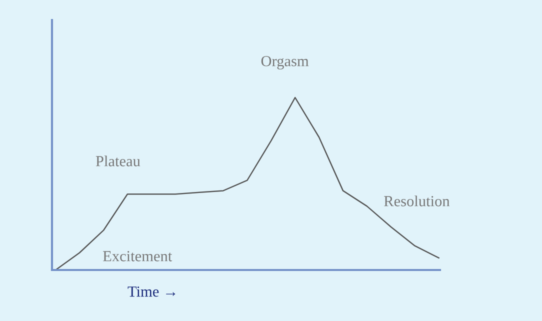  I want to click on annotation: Excitement, so click(137, 256).